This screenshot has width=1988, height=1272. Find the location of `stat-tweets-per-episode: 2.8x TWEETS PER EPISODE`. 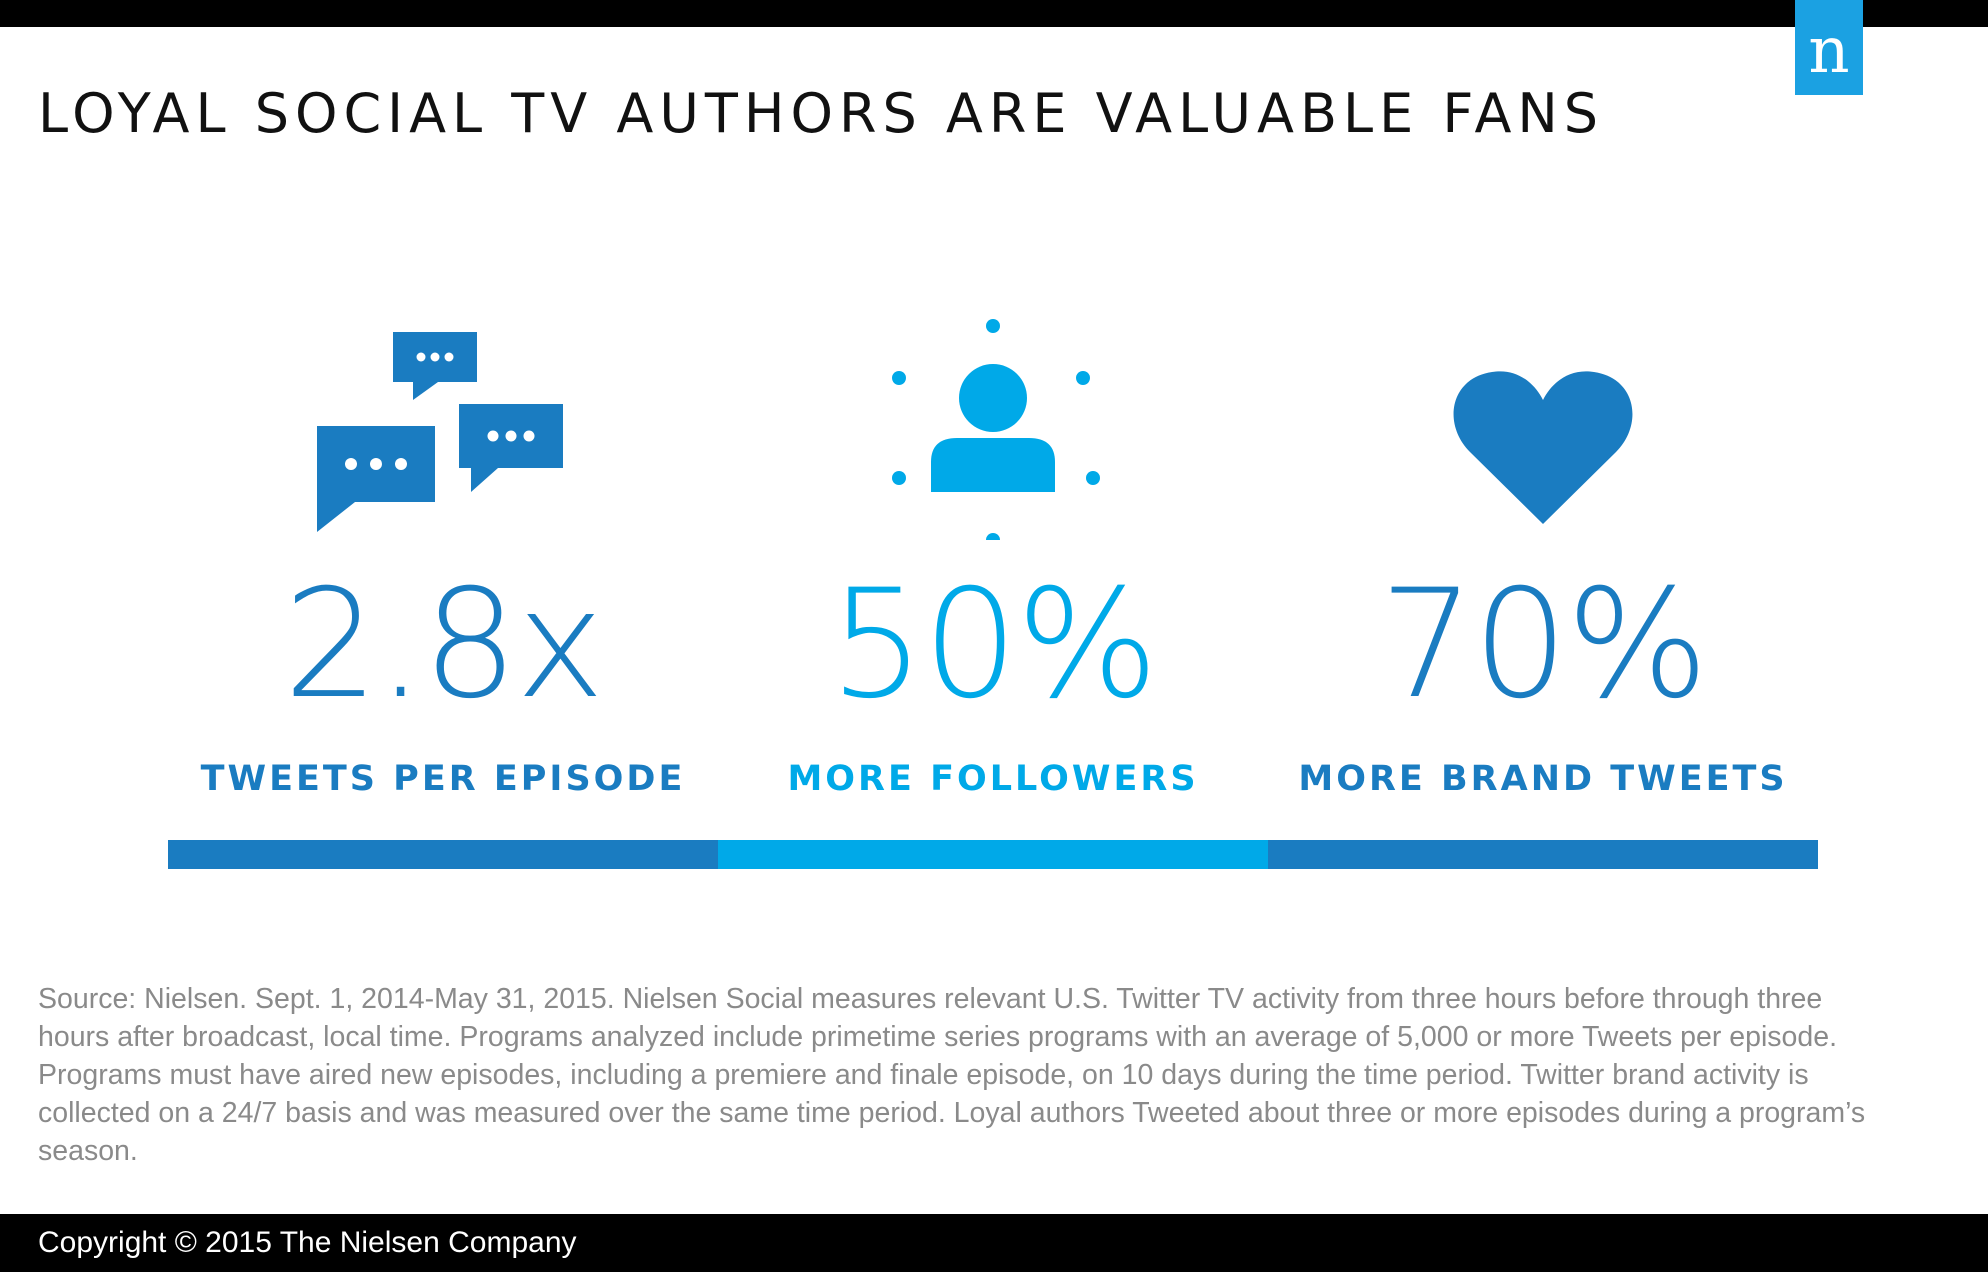

stat-tweets-per-episode: 2.8x TWEETS PER EPISODE is located at coordinates (443, 560).